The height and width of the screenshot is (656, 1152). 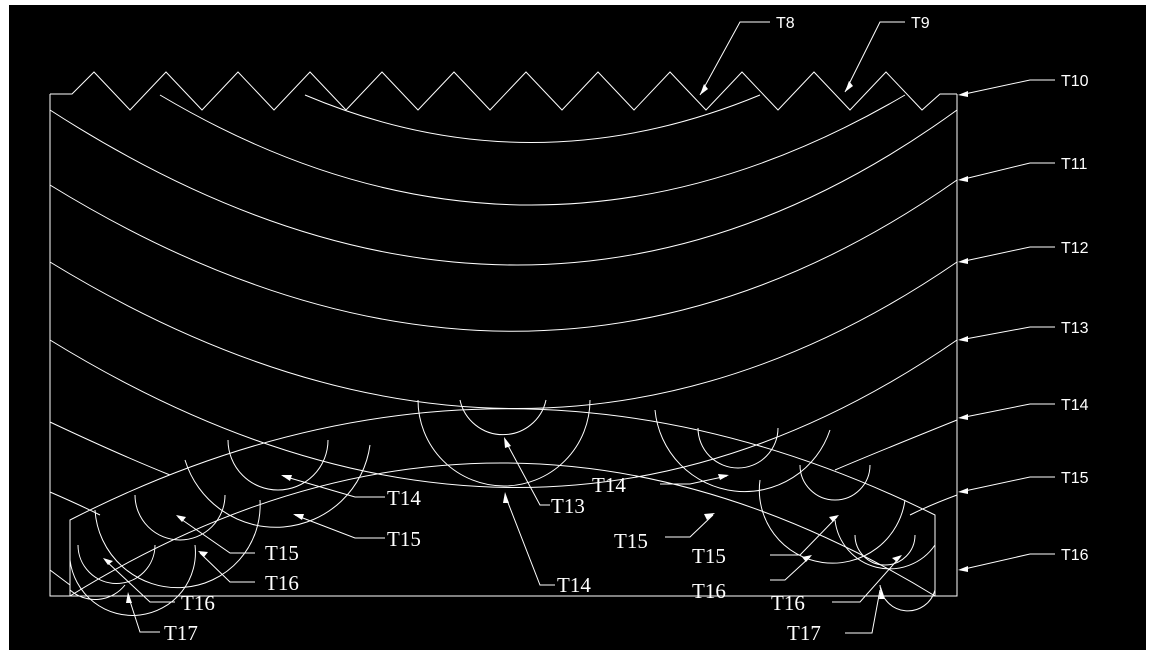 I want to click on label-t15: T15, so click(x=1075, y=478).